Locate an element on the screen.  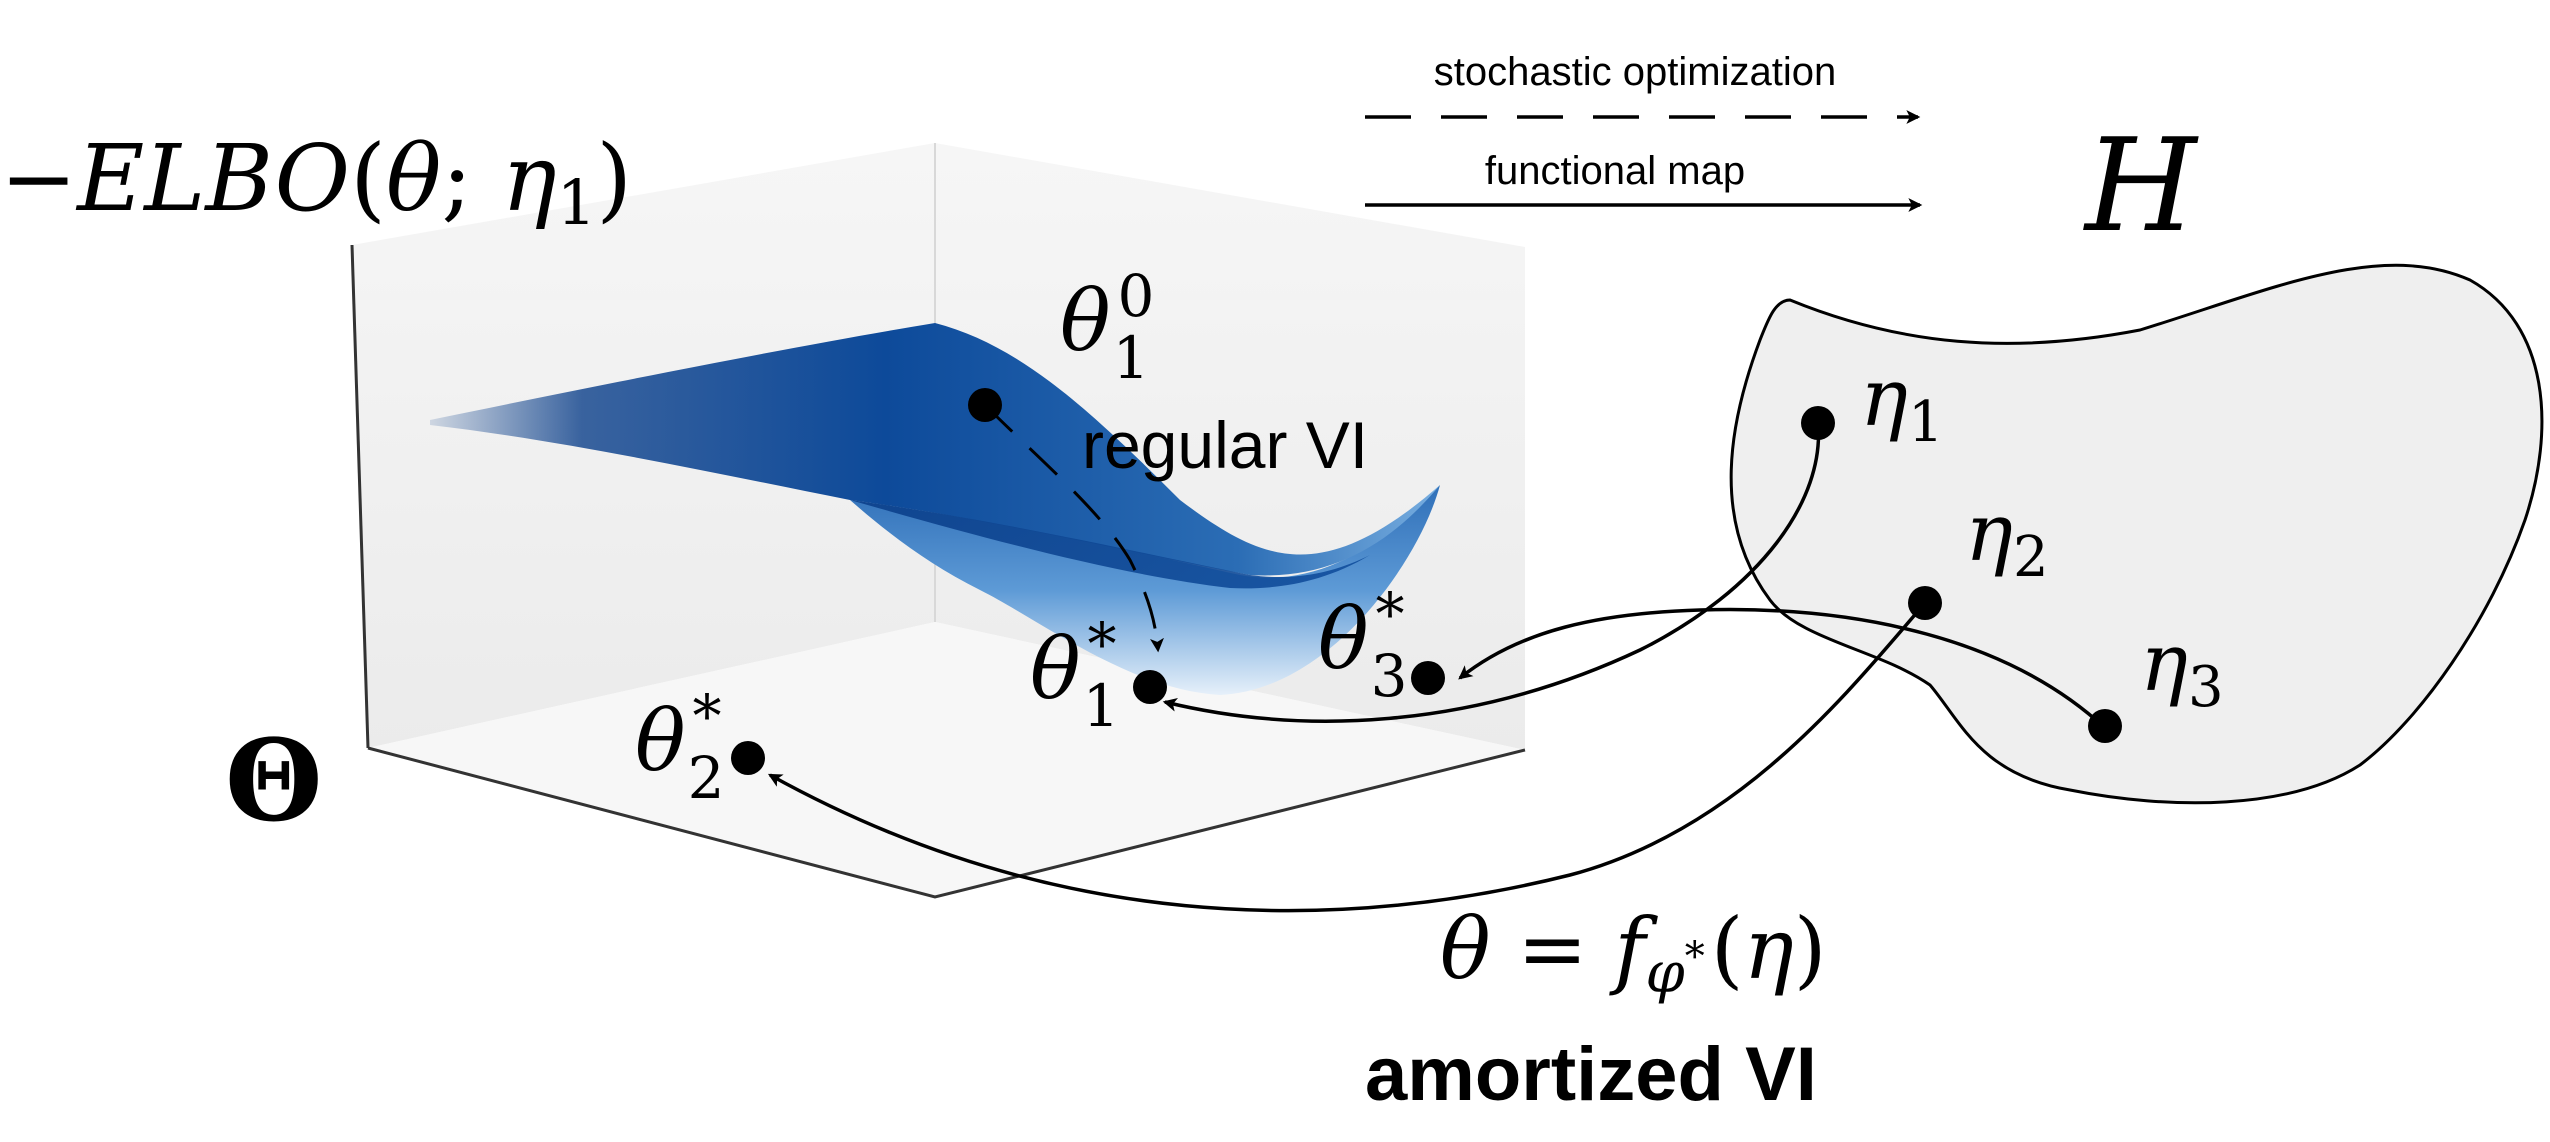
point-eta1 is located at coordinates (1818, 423).